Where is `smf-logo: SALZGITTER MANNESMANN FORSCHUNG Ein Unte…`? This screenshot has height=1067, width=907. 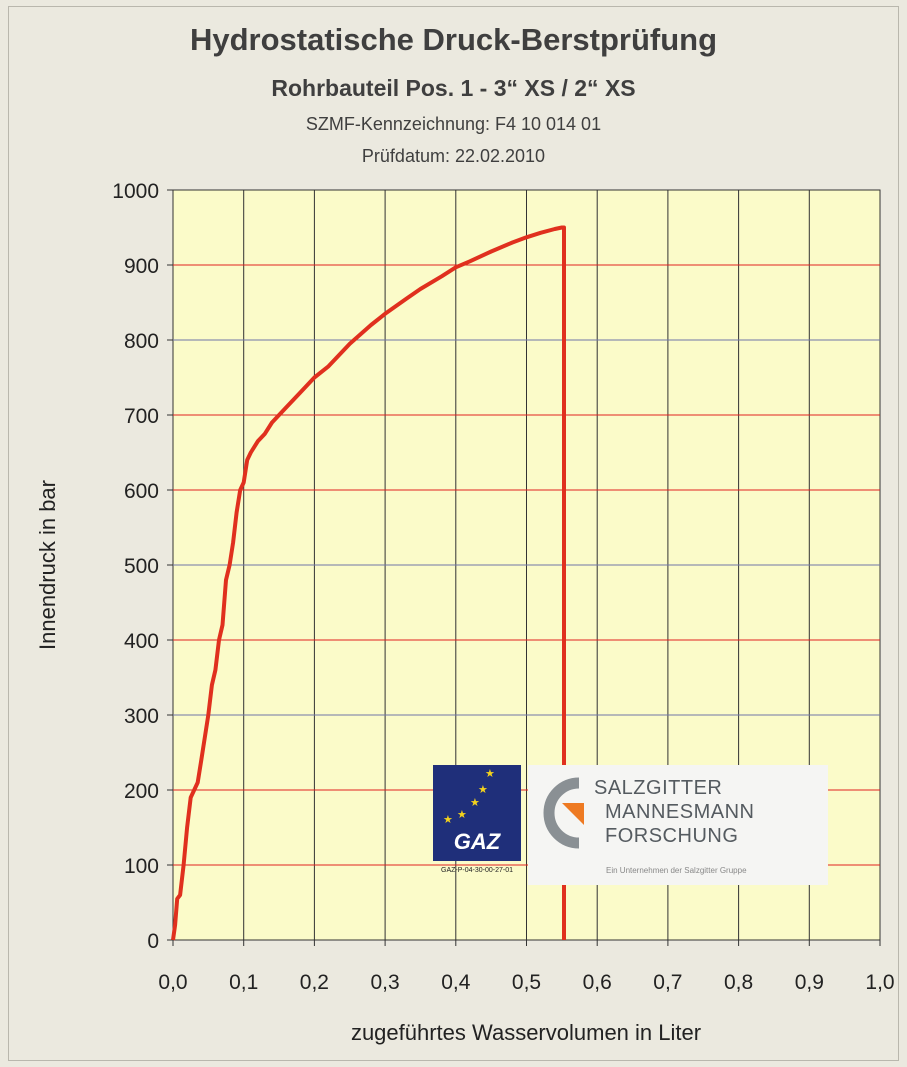
smf-logo: SALZGITTER MANNESMANN FORSCHUNG Ein Unte… is located at coordinates (678, 825).